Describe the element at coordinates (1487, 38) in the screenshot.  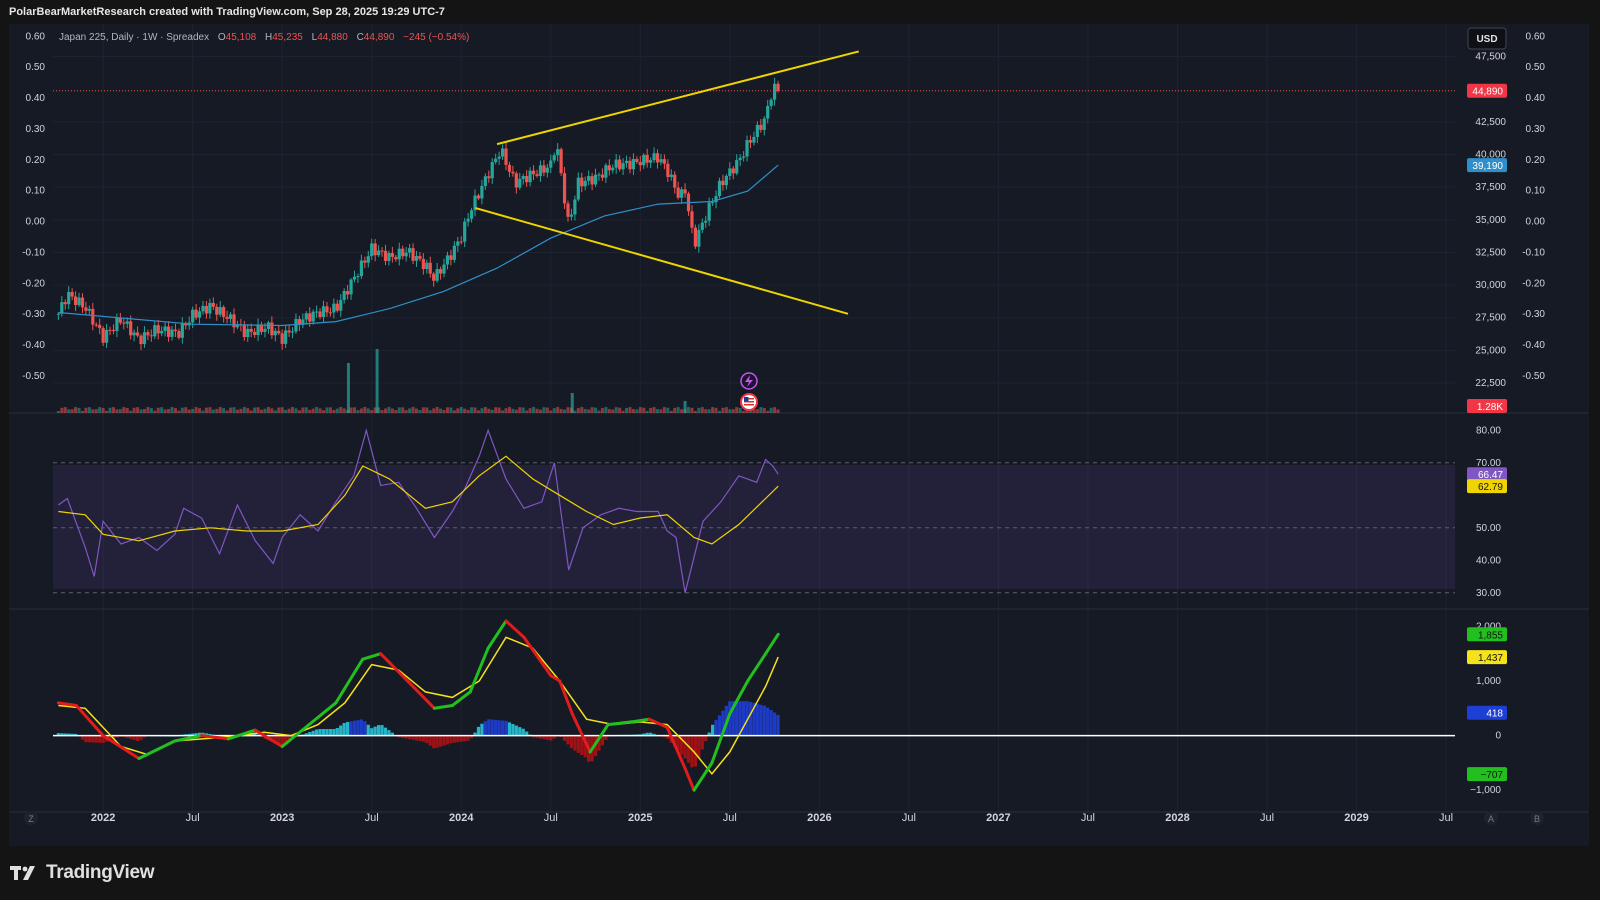
I see `currency-button: USD` at that location.